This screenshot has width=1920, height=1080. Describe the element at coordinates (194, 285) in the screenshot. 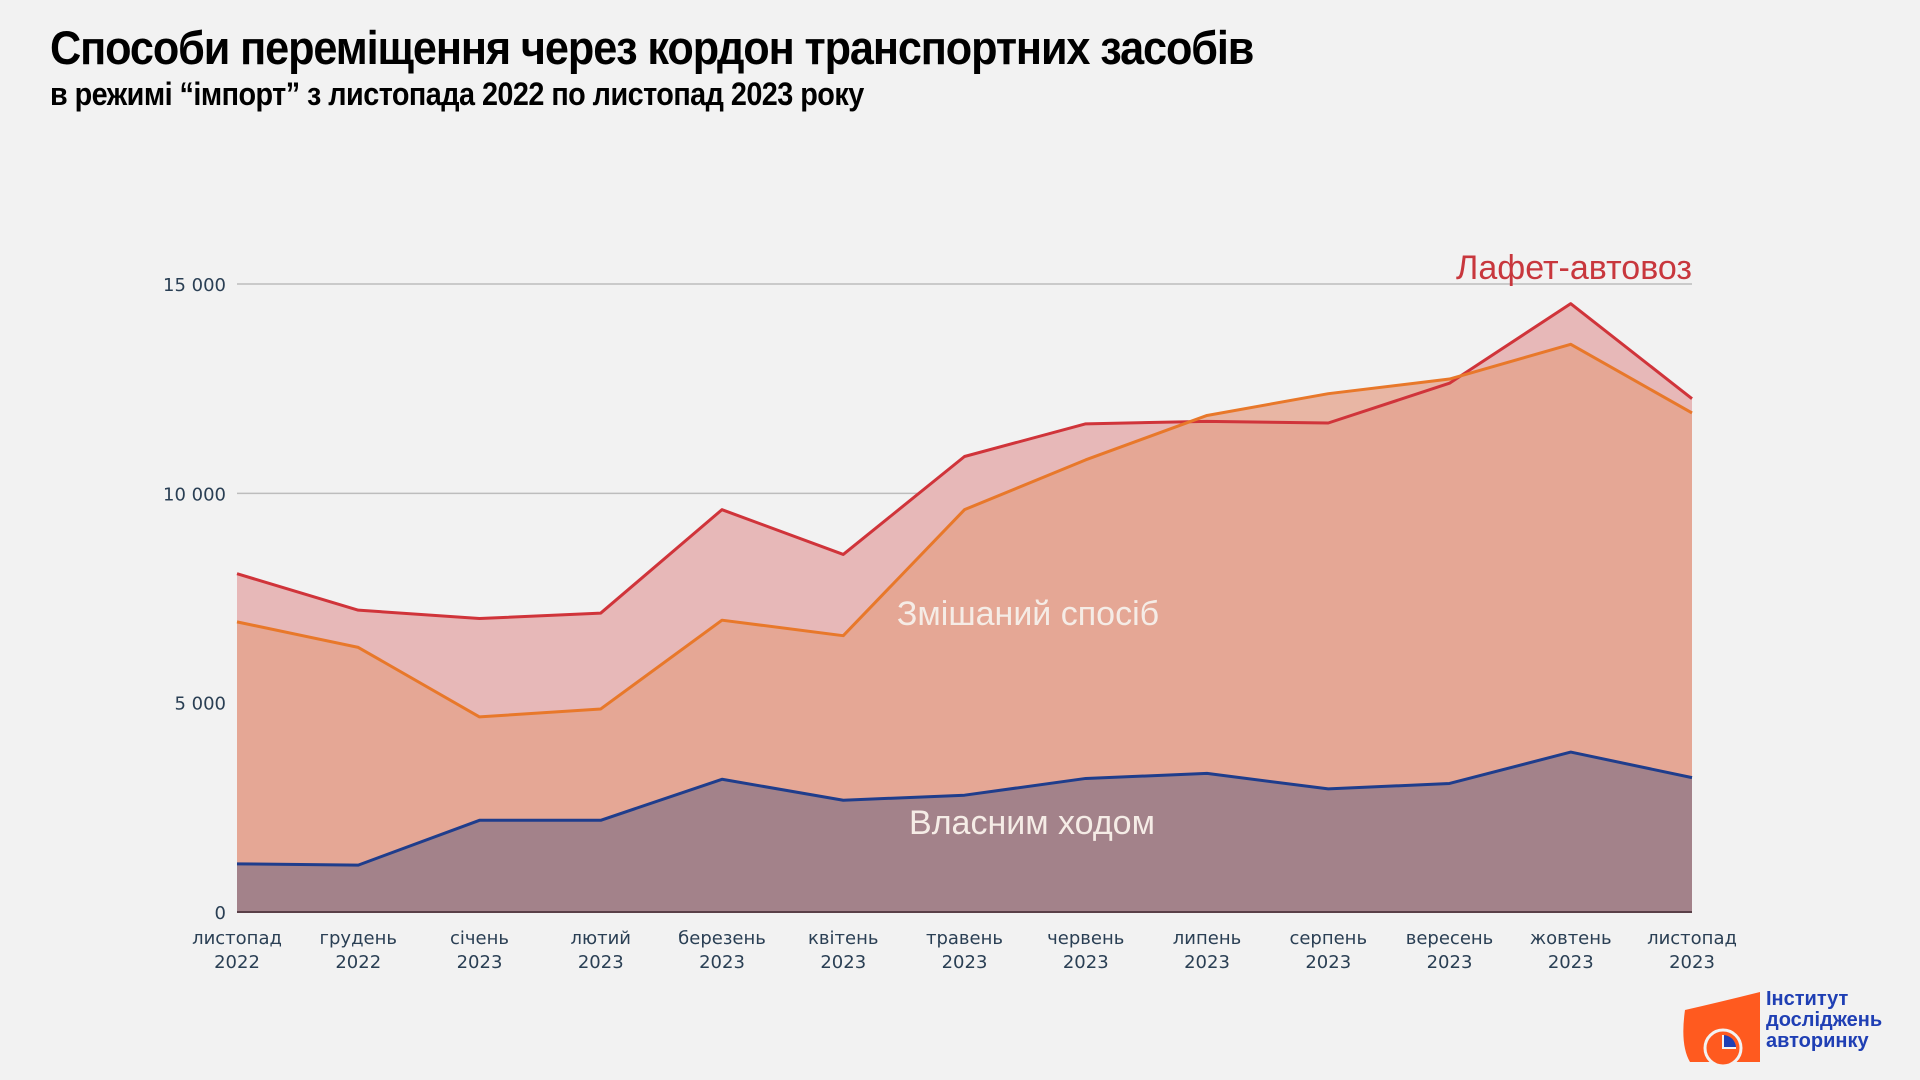

I see `y-tick-label: 15 000` at that location.